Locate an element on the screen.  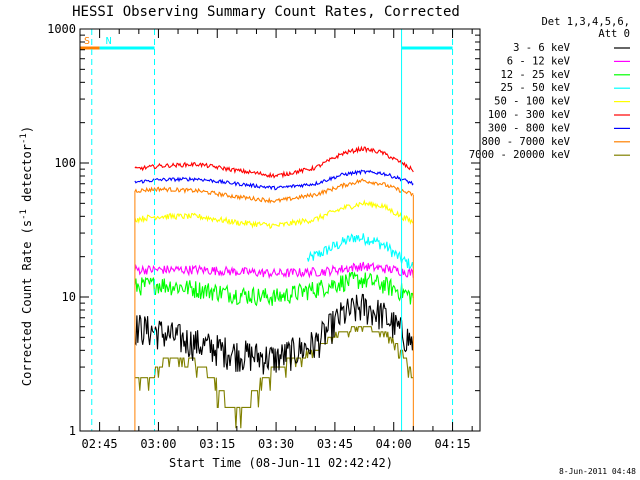
legend-entry-label: 50 - 100 keV is located at coordinates (532, 102).